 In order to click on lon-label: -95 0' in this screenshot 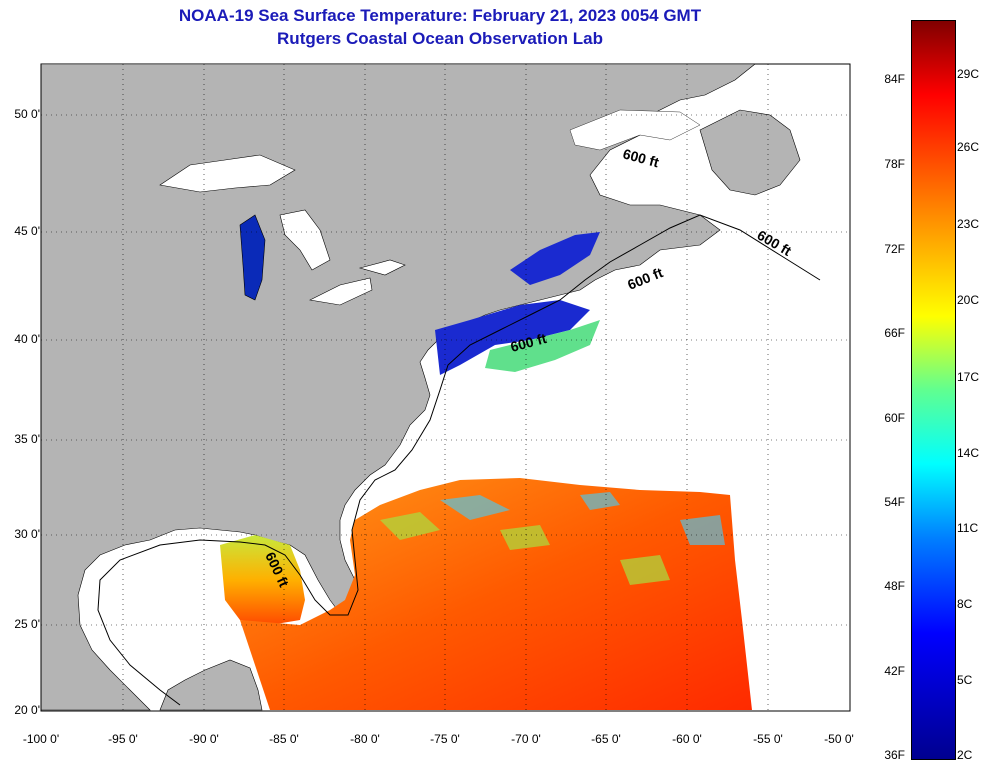, I will do `click(123, 739)`.